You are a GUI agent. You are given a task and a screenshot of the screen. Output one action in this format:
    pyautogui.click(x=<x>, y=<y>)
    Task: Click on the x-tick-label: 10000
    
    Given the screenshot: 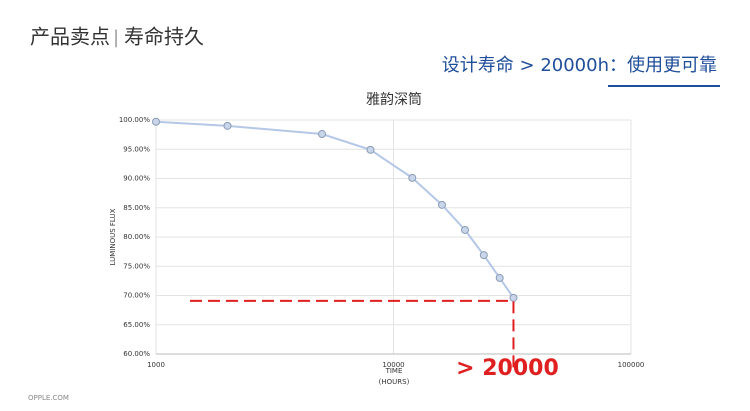 What is the action you would take?
    pyautogui.click(x=393, y=365)
    